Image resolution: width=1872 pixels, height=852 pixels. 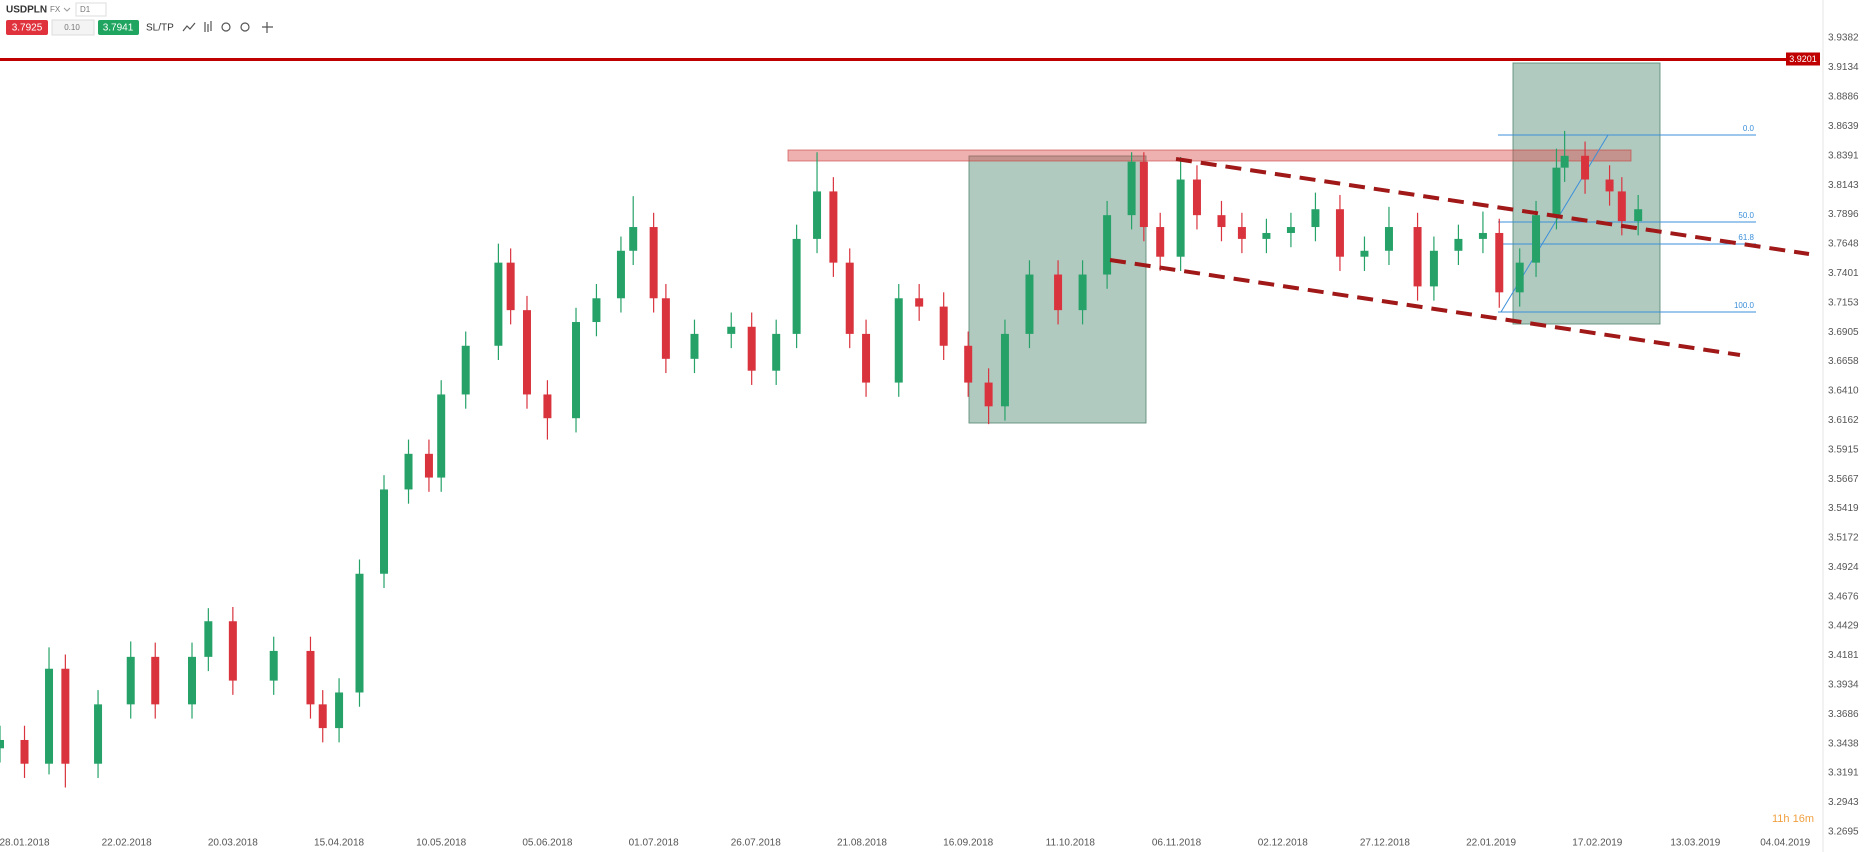 I want to click on zoom-out-icon, so click(x=226, y=27).